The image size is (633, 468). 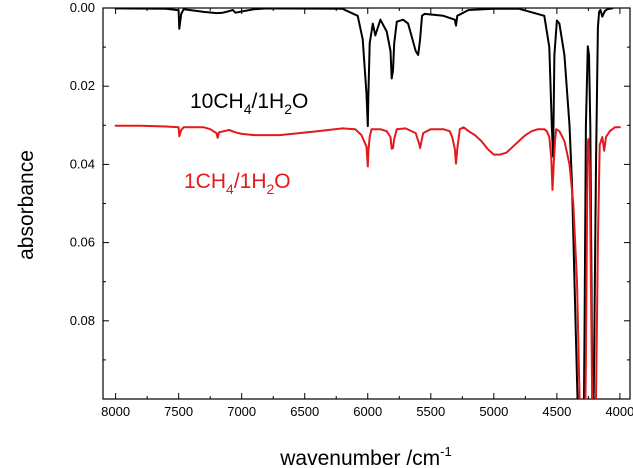 What do you see at coordinates (282, 181) in the screenshot?
I see `series-label-1ch4-part4: O` at bounding box center [282, 181].